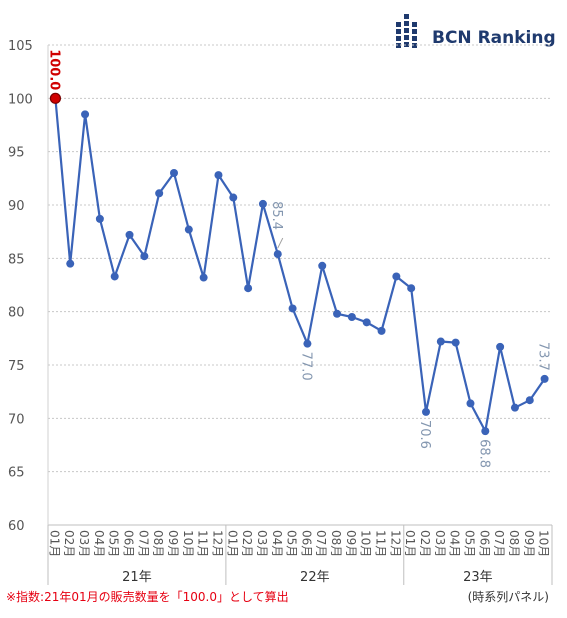 This screenshot has height=618, width=567. I want to click on data-label: 77.0, so click(305, 366).